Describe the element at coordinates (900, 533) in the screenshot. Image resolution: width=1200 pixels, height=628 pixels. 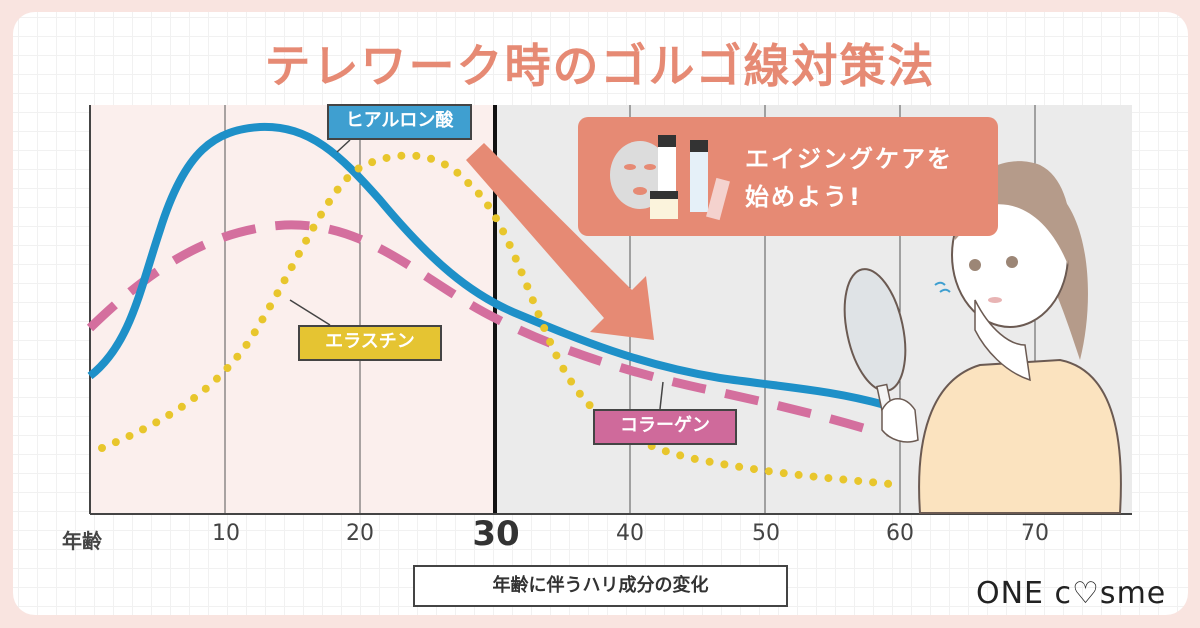
I see `x-tick: 60` at that location.